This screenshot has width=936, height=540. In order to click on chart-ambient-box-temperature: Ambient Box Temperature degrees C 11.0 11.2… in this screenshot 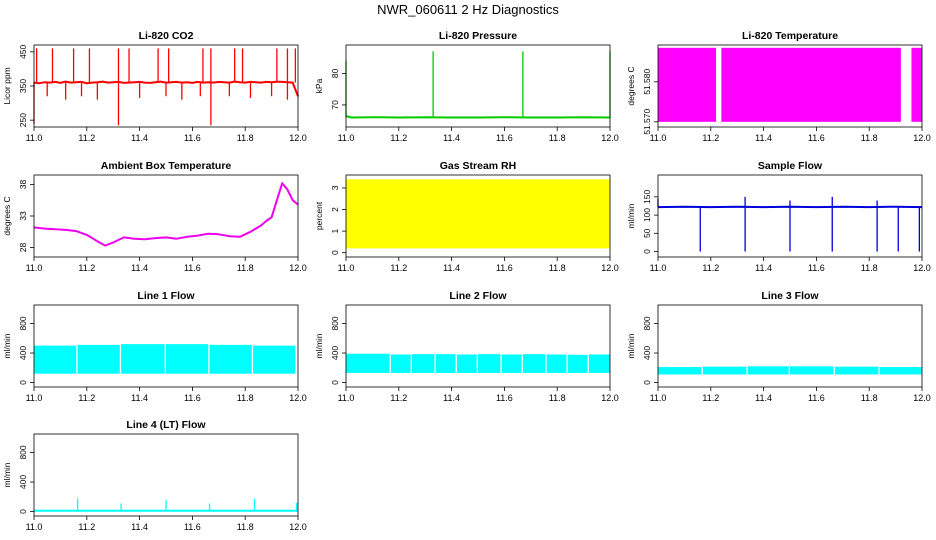, I will do `click(154, 216)`.